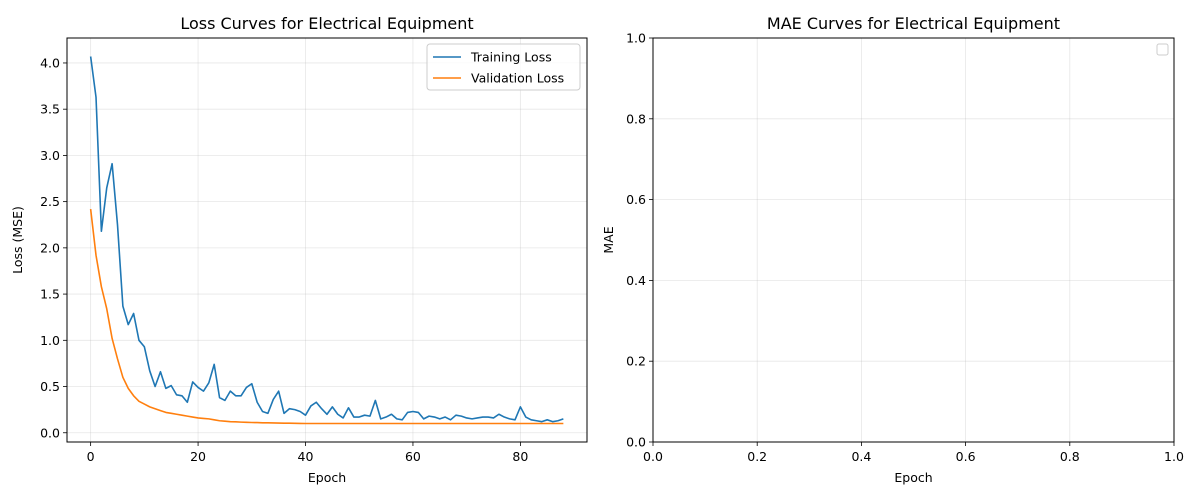 This screenshot has height=500, width=1200. What do you see at coordinates (326, 23) in the screenshot?
I see `loss-chart-title: Loss Curves for Electrical Equipment` at bounding box center [326, 23].